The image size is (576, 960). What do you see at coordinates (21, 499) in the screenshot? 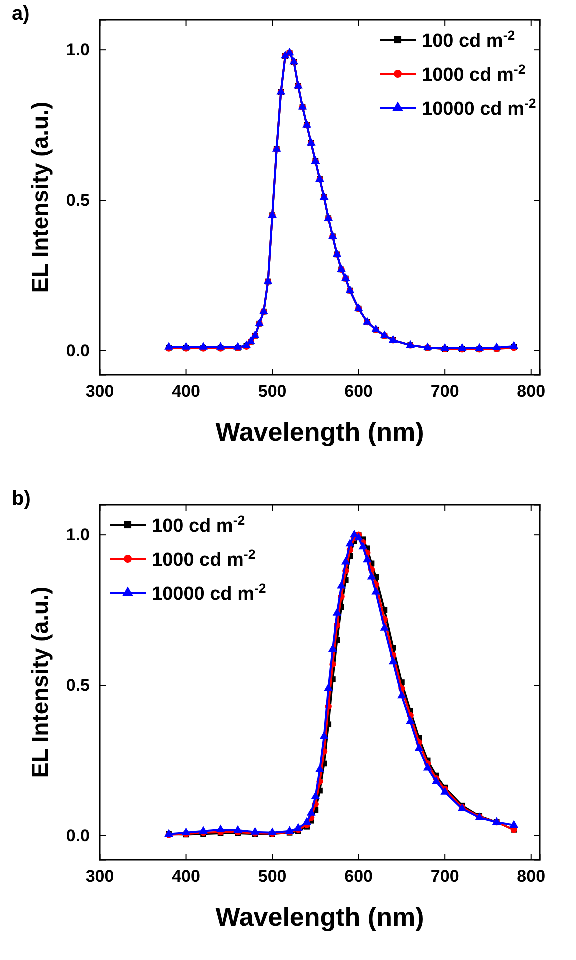
I see `chart-title: b)` at bounding box center [21, 499].